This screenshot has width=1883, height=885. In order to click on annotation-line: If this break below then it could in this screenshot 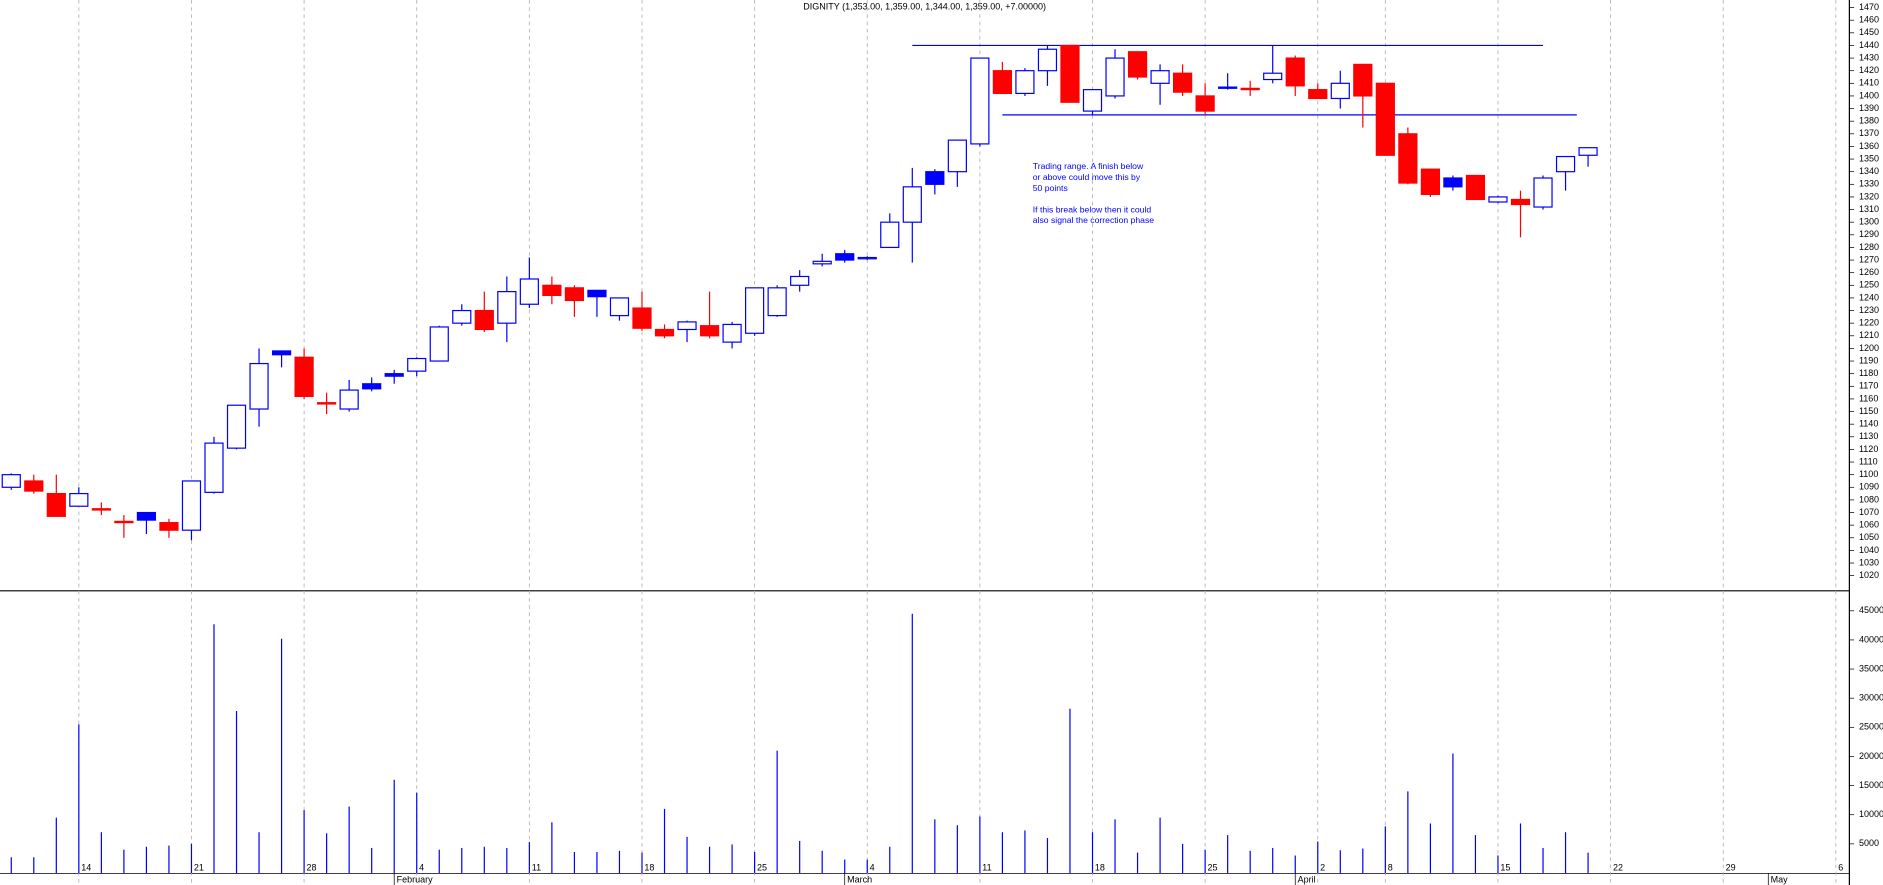, I will do `click(1092, 209)`.